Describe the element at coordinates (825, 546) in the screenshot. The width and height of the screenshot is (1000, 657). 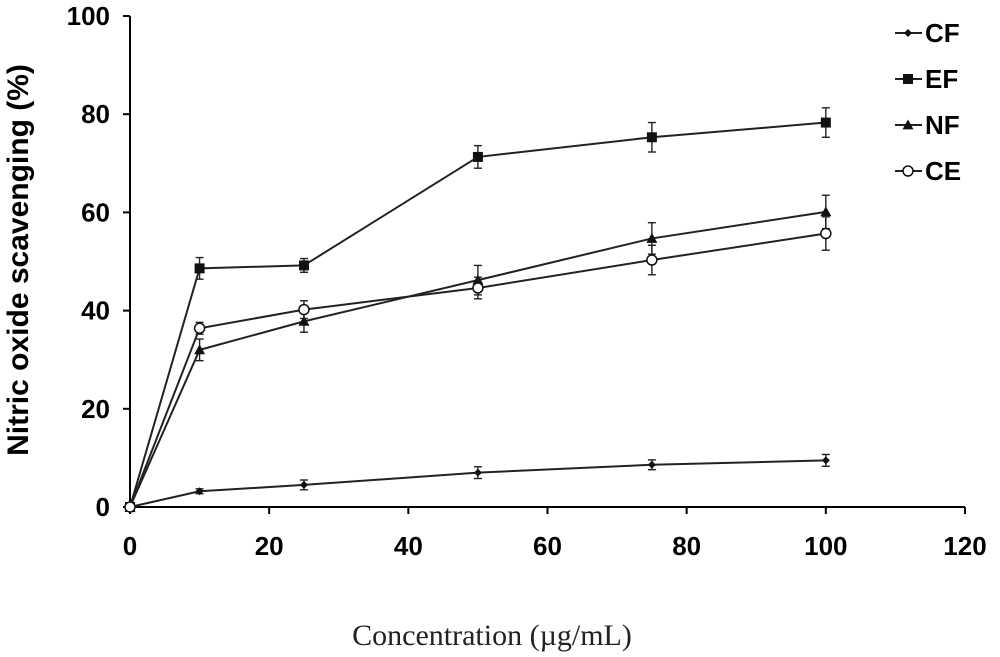
I see `x-tick-label: 100` at that location.